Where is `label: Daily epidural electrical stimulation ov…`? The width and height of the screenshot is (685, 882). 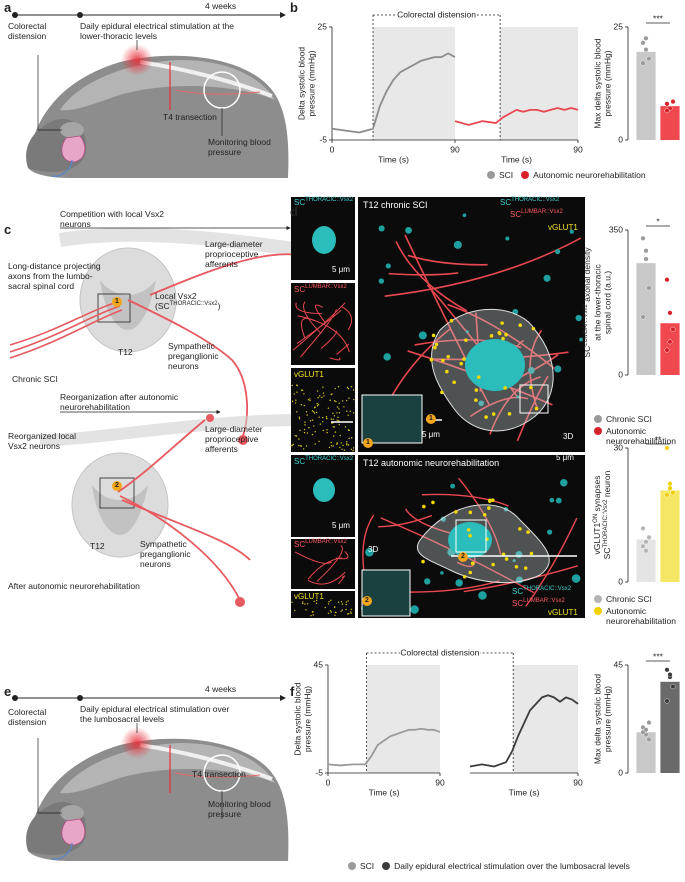
label: Daily epidural electrical stimulation ov… is located at coordinates (155, 714).